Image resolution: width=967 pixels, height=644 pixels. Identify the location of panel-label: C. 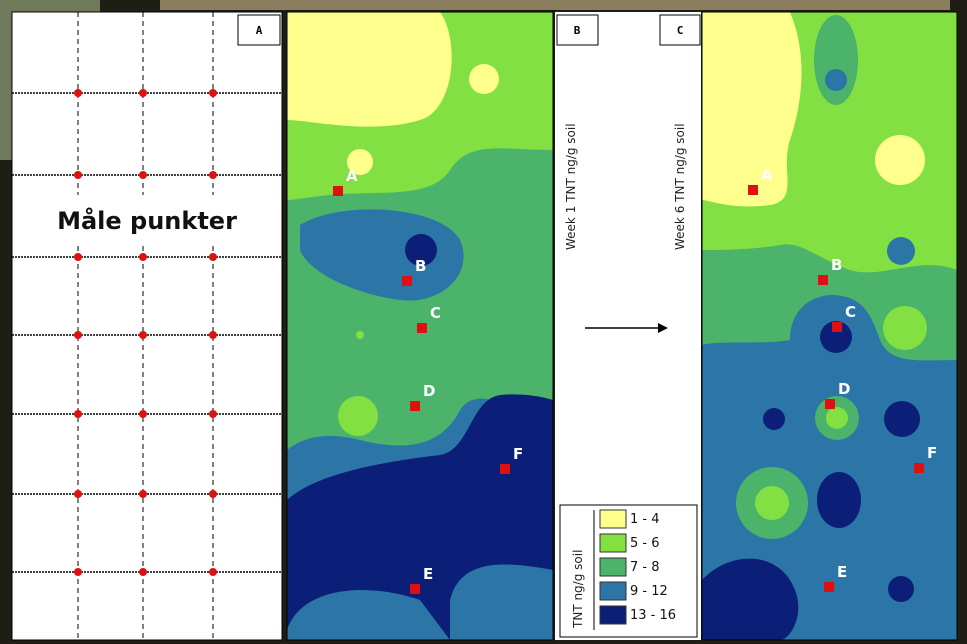
(680, 30).